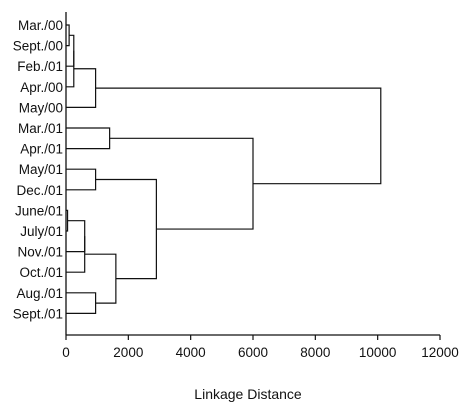 This screenshot has width=474, height=403. I want to click on leaf-label: July/01, so click(41, 231).